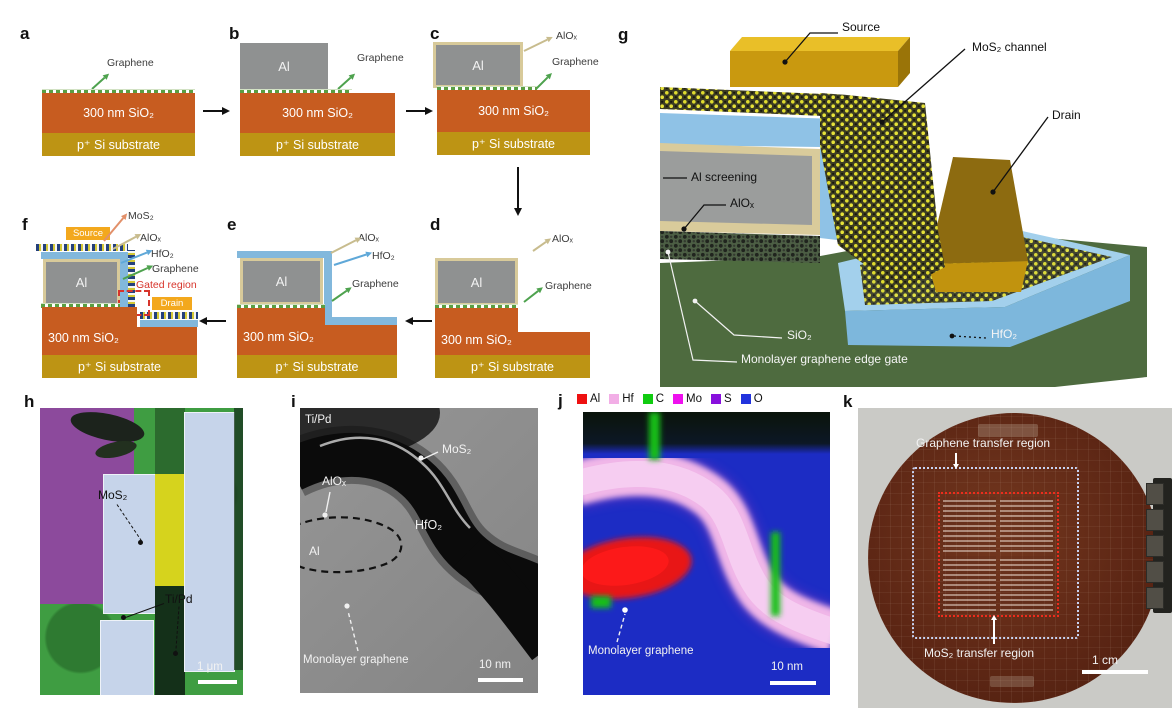 Image resolution: width=1175 pixels, height=722 pixels. I want to click on mos2-layer-top, so click(82, 247).